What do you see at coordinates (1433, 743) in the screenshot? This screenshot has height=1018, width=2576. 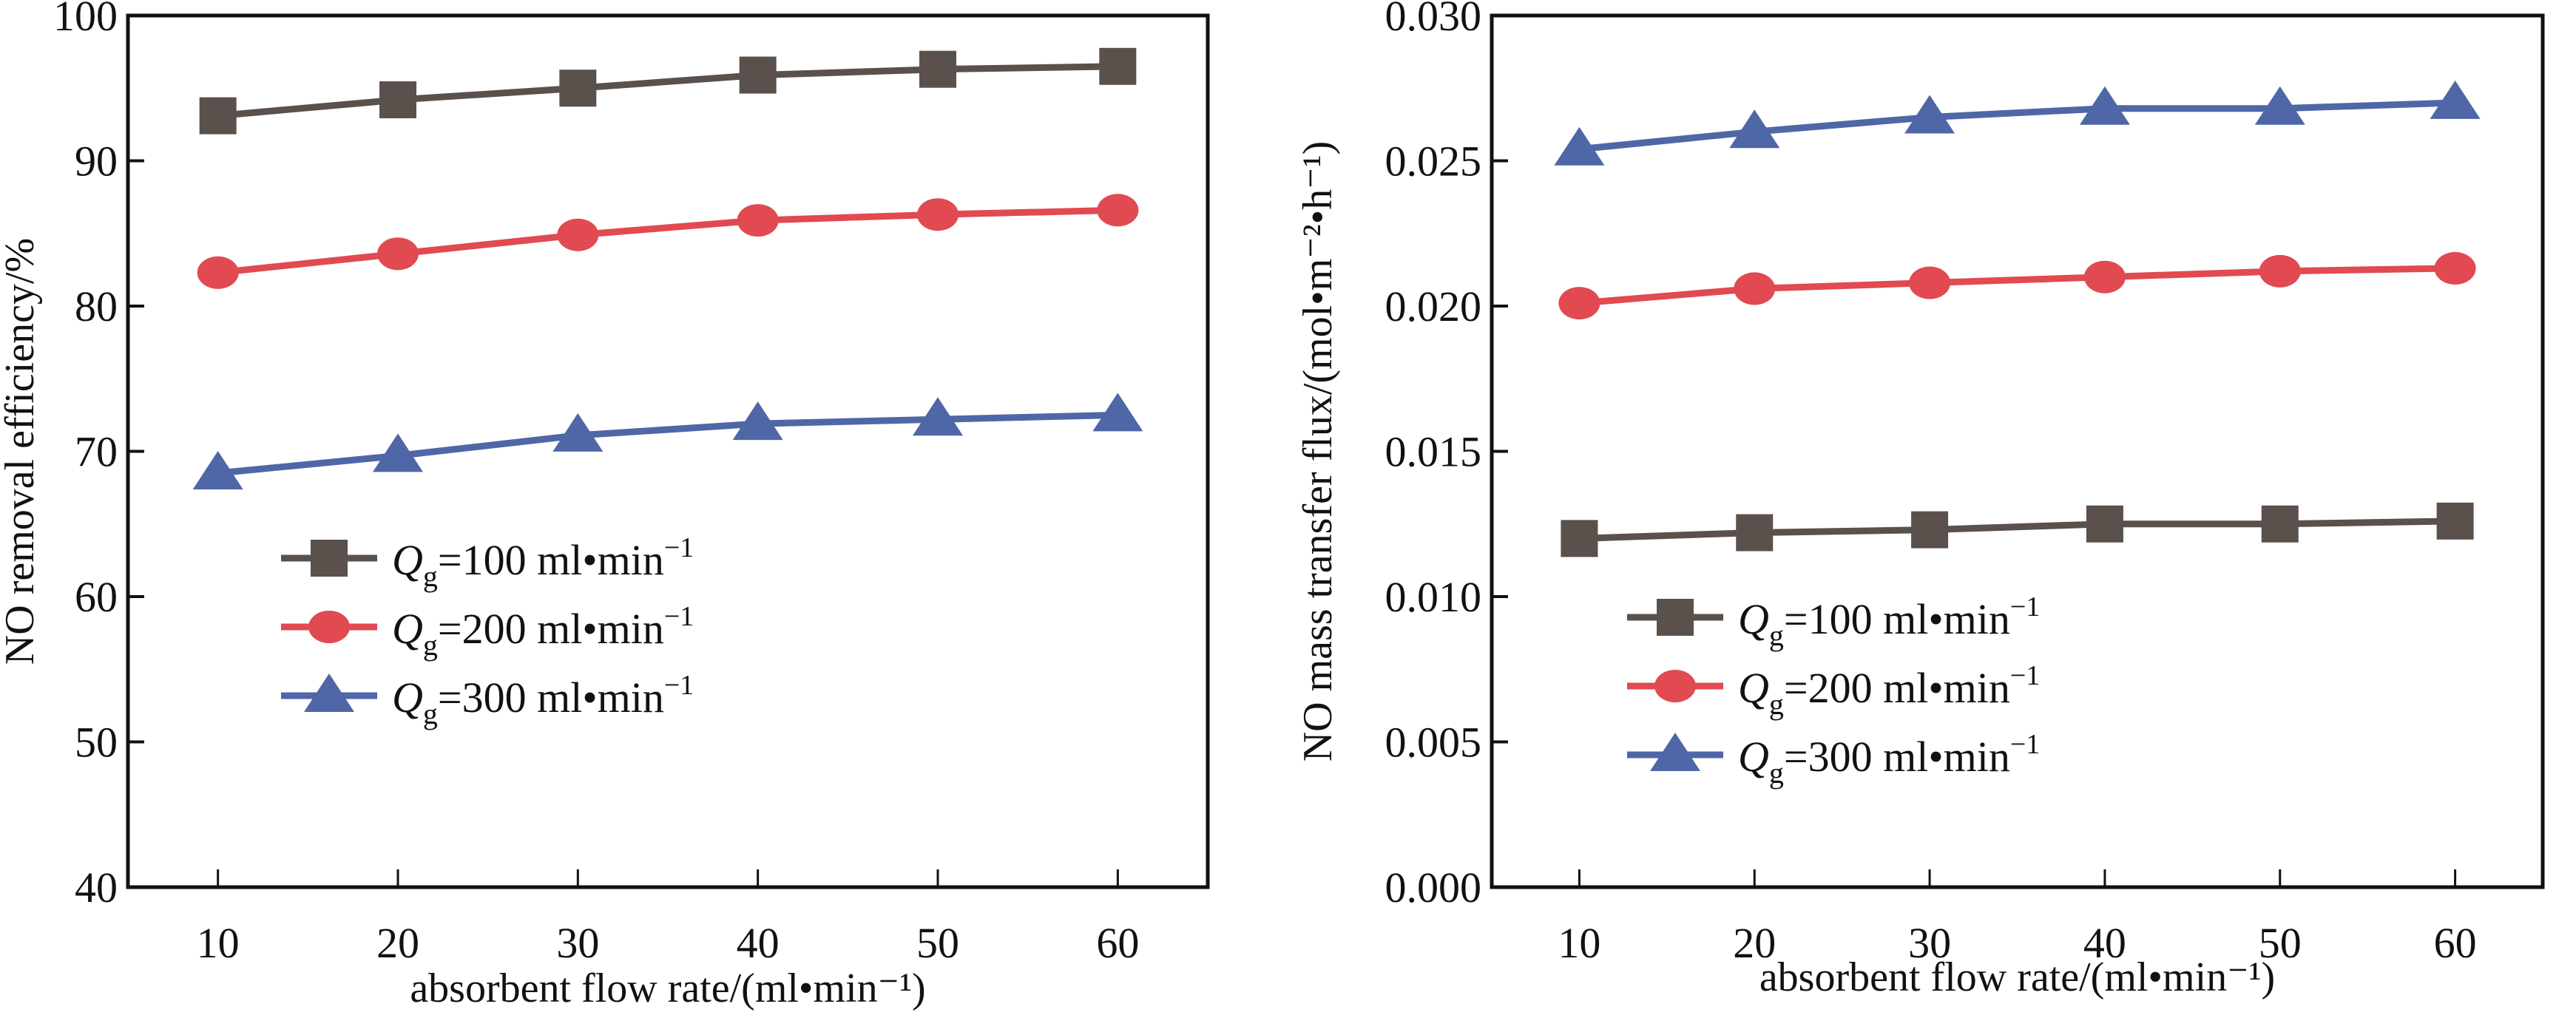 I see `y-tick-label: 0.005` at bounding box center [1433, 743].